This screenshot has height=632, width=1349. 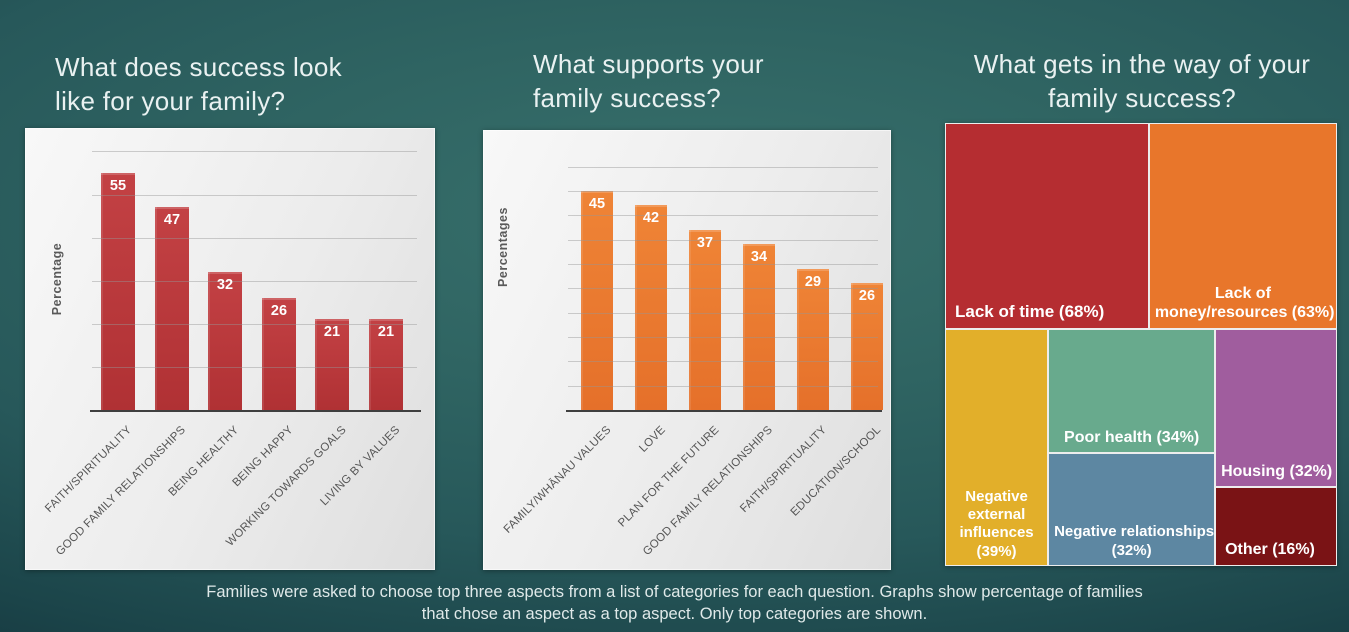 What do you see at coordinates (1134, 532) in the screenshot?
I see `treemap-cell-label-line: Negative relationships` at bounding box center [1134, 532].